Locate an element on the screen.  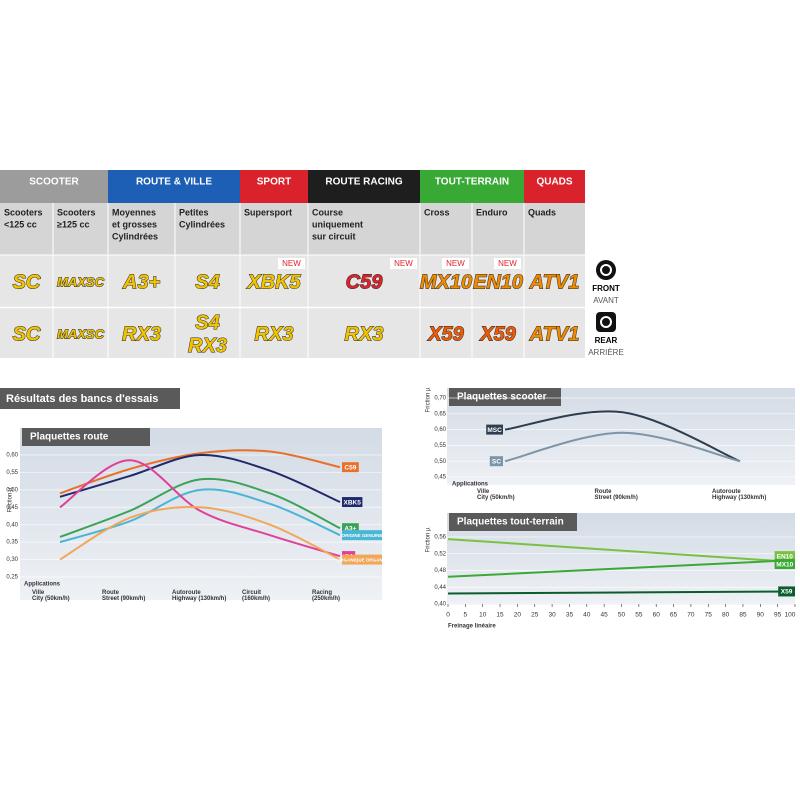
section-title: Résultats des bancs d'essais is located at coordinates (82, 399).